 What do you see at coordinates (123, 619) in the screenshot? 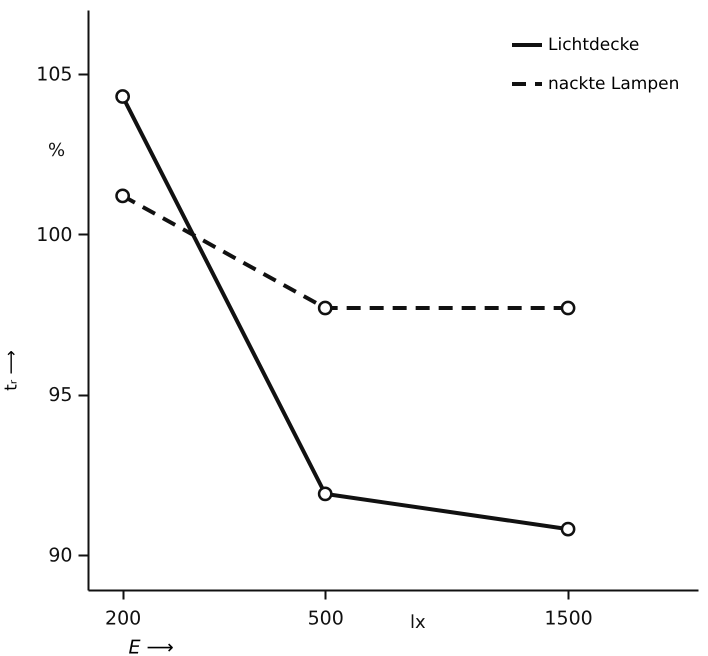
I see `x-tick-label: 200` at bounding box center [123, 619].